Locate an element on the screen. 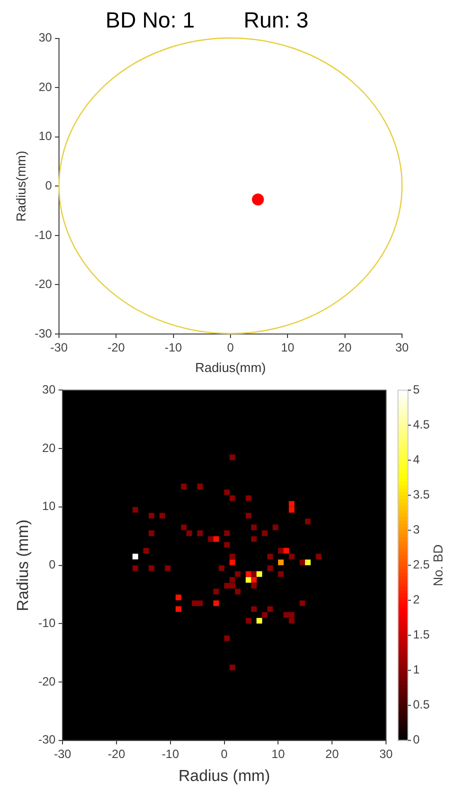  x-axis-title: Radius (mm) is located at coordinates (224, 776).